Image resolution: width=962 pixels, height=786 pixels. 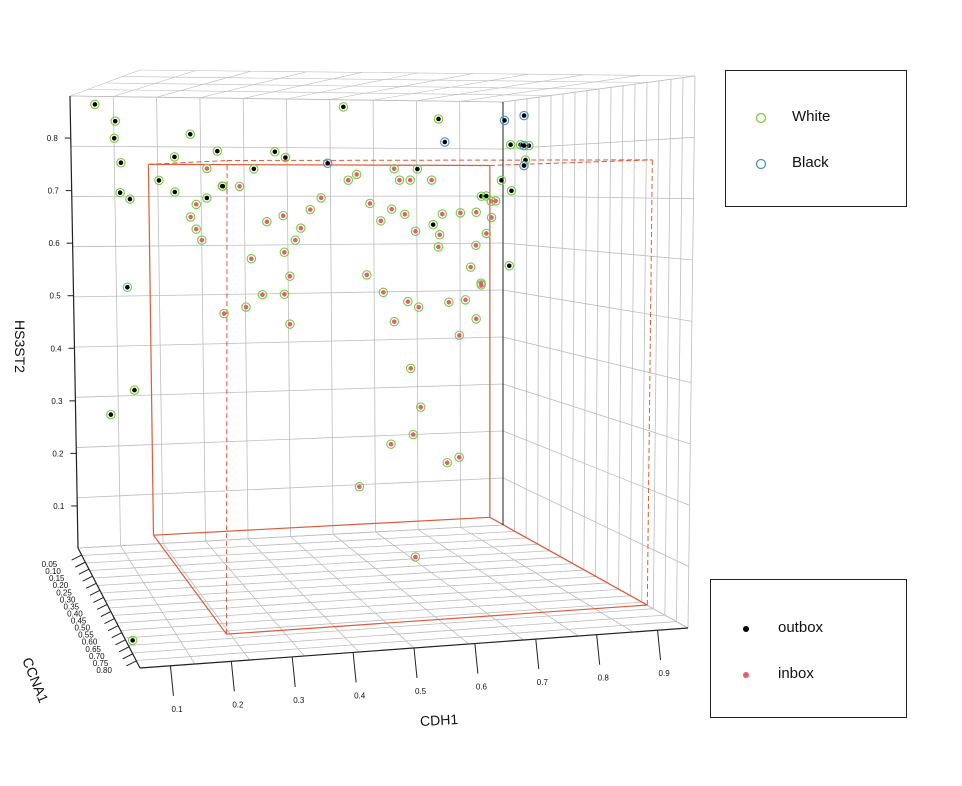 What do you see at coordinates (665, 673) in the screenshot?
I see `x-tick-label: 0.9` at bounding box center [665, 673].